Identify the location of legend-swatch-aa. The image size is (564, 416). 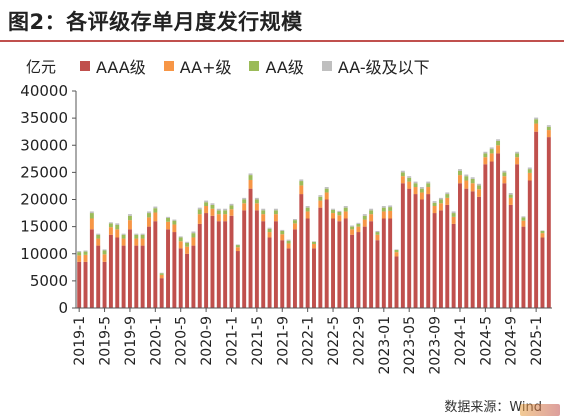
(254, 66).